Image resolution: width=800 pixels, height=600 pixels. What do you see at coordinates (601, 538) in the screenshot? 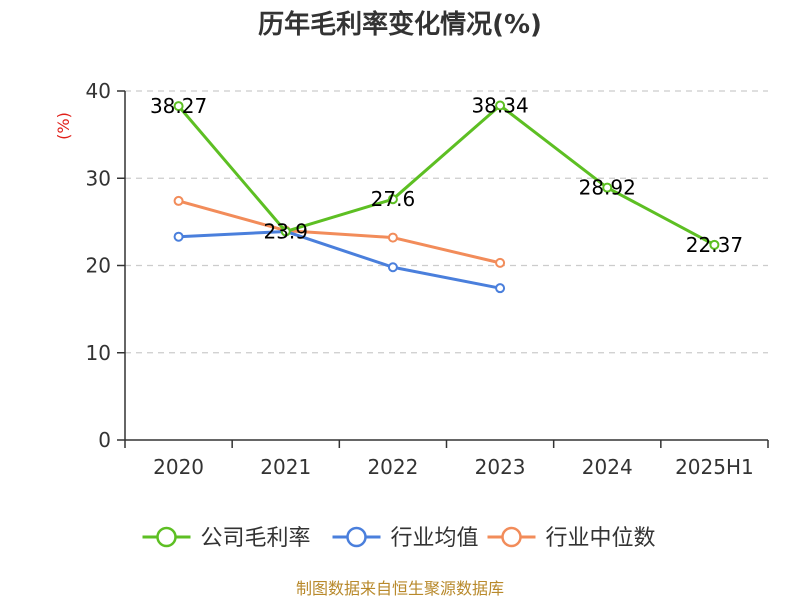
I see `legend-label: 行业中位数` at bounding box center [601, 538].